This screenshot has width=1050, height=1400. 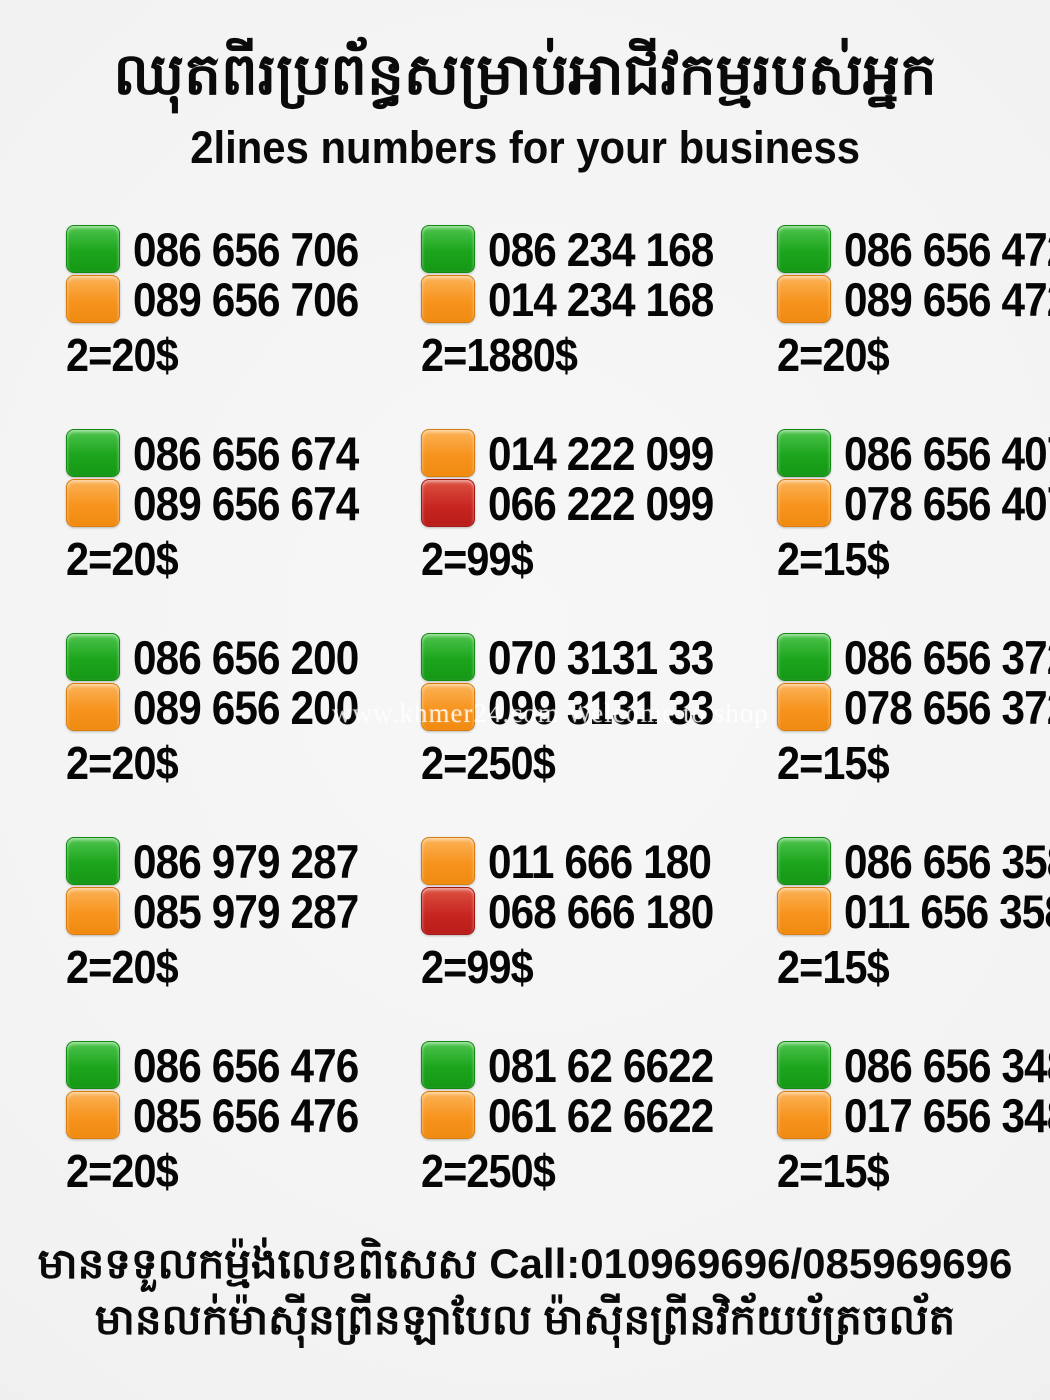 I want to click on phone-number: 085 656 476, so click(x=246, y=1115).